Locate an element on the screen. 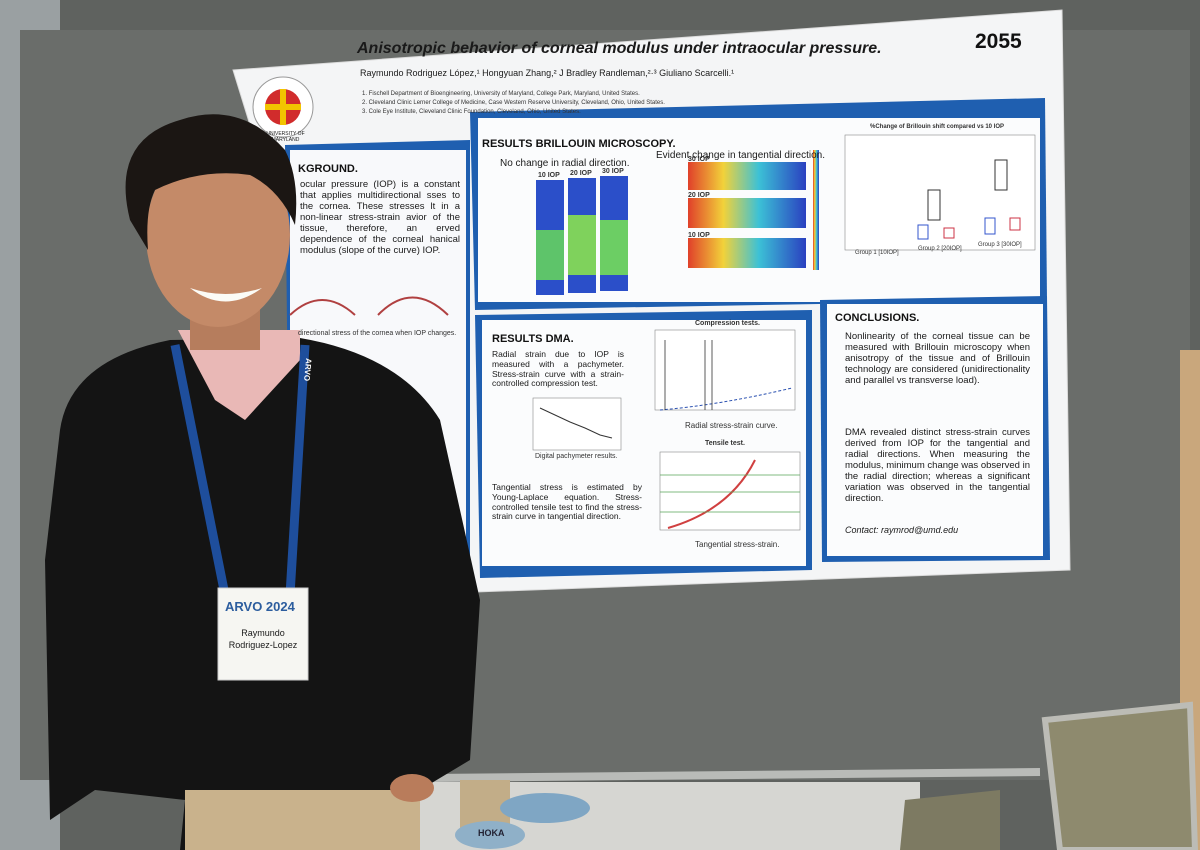 The width and height of the screenshot is (1200, 850). subheading: Evident change in tangential direction. is located at coordinates (741, 155).